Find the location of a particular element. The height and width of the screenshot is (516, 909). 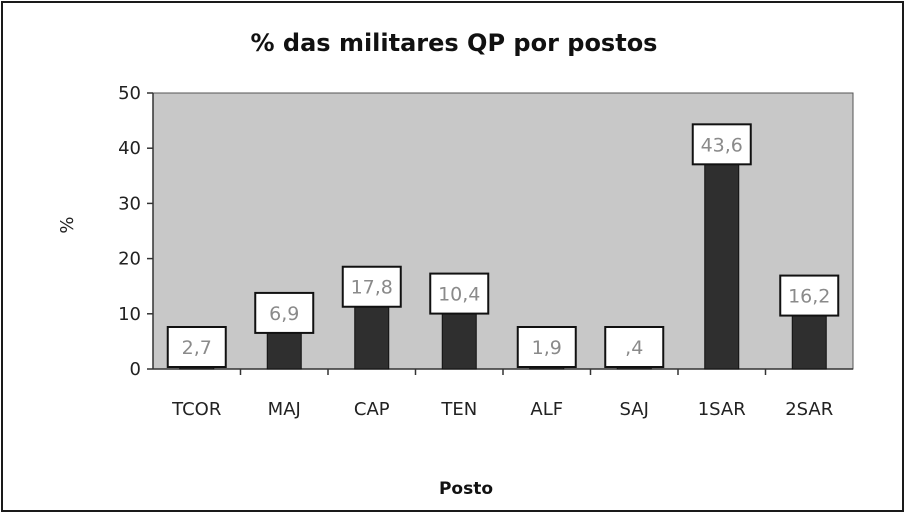

data-label: 6,9 is located at coordinates (284, 314).